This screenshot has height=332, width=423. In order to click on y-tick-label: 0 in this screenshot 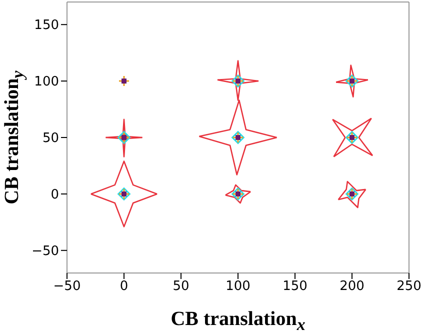, I will do `click(54, 195)`.